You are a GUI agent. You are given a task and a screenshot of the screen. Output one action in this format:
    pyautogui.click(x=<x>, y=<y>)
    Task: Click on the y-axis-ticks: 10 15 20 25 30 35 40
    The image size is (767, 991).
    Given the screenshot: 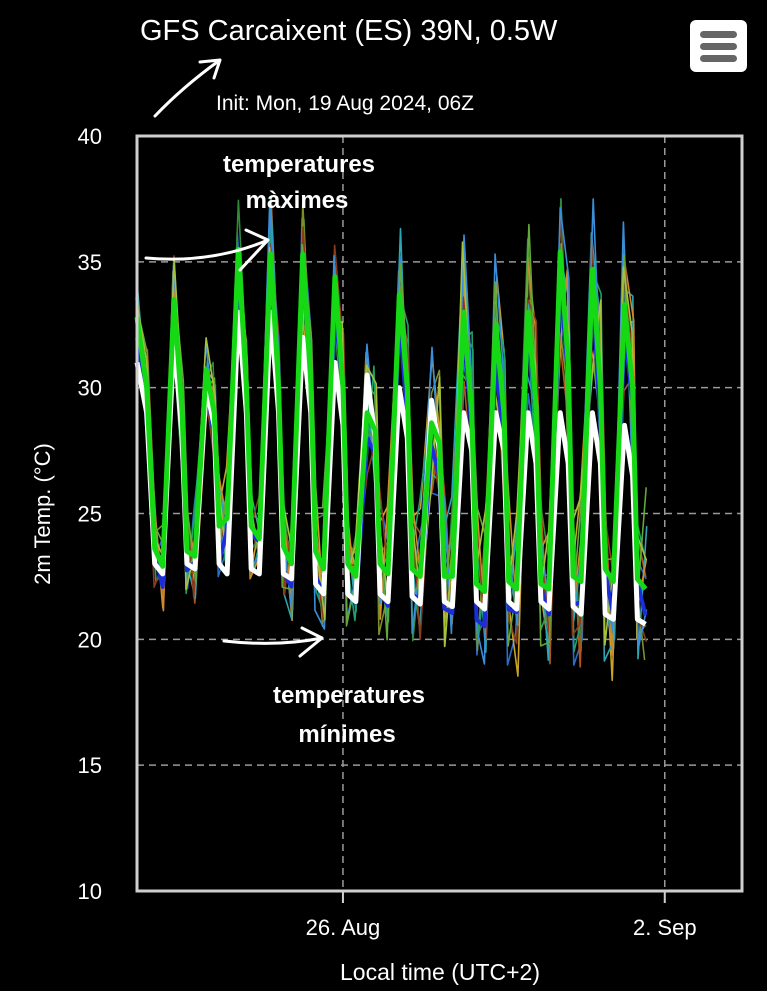 What is the action you would take?
    pyautogui.click(x=90, y=514)
    